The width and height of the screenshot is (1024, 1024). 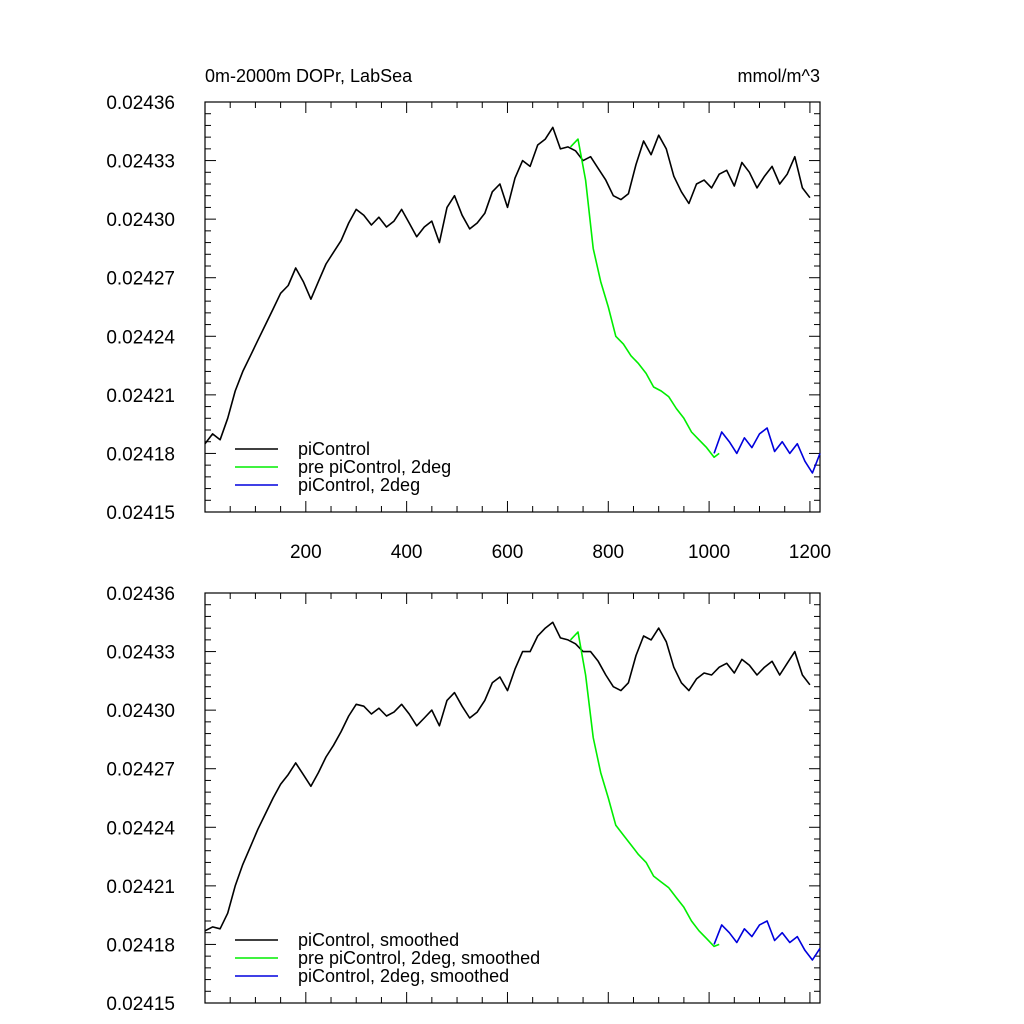 What do you see at coordinates (403, 976) in the screenshot?
I see `legend-label: piControl, 2deg, smoothed` at bounding box center [403, 976].